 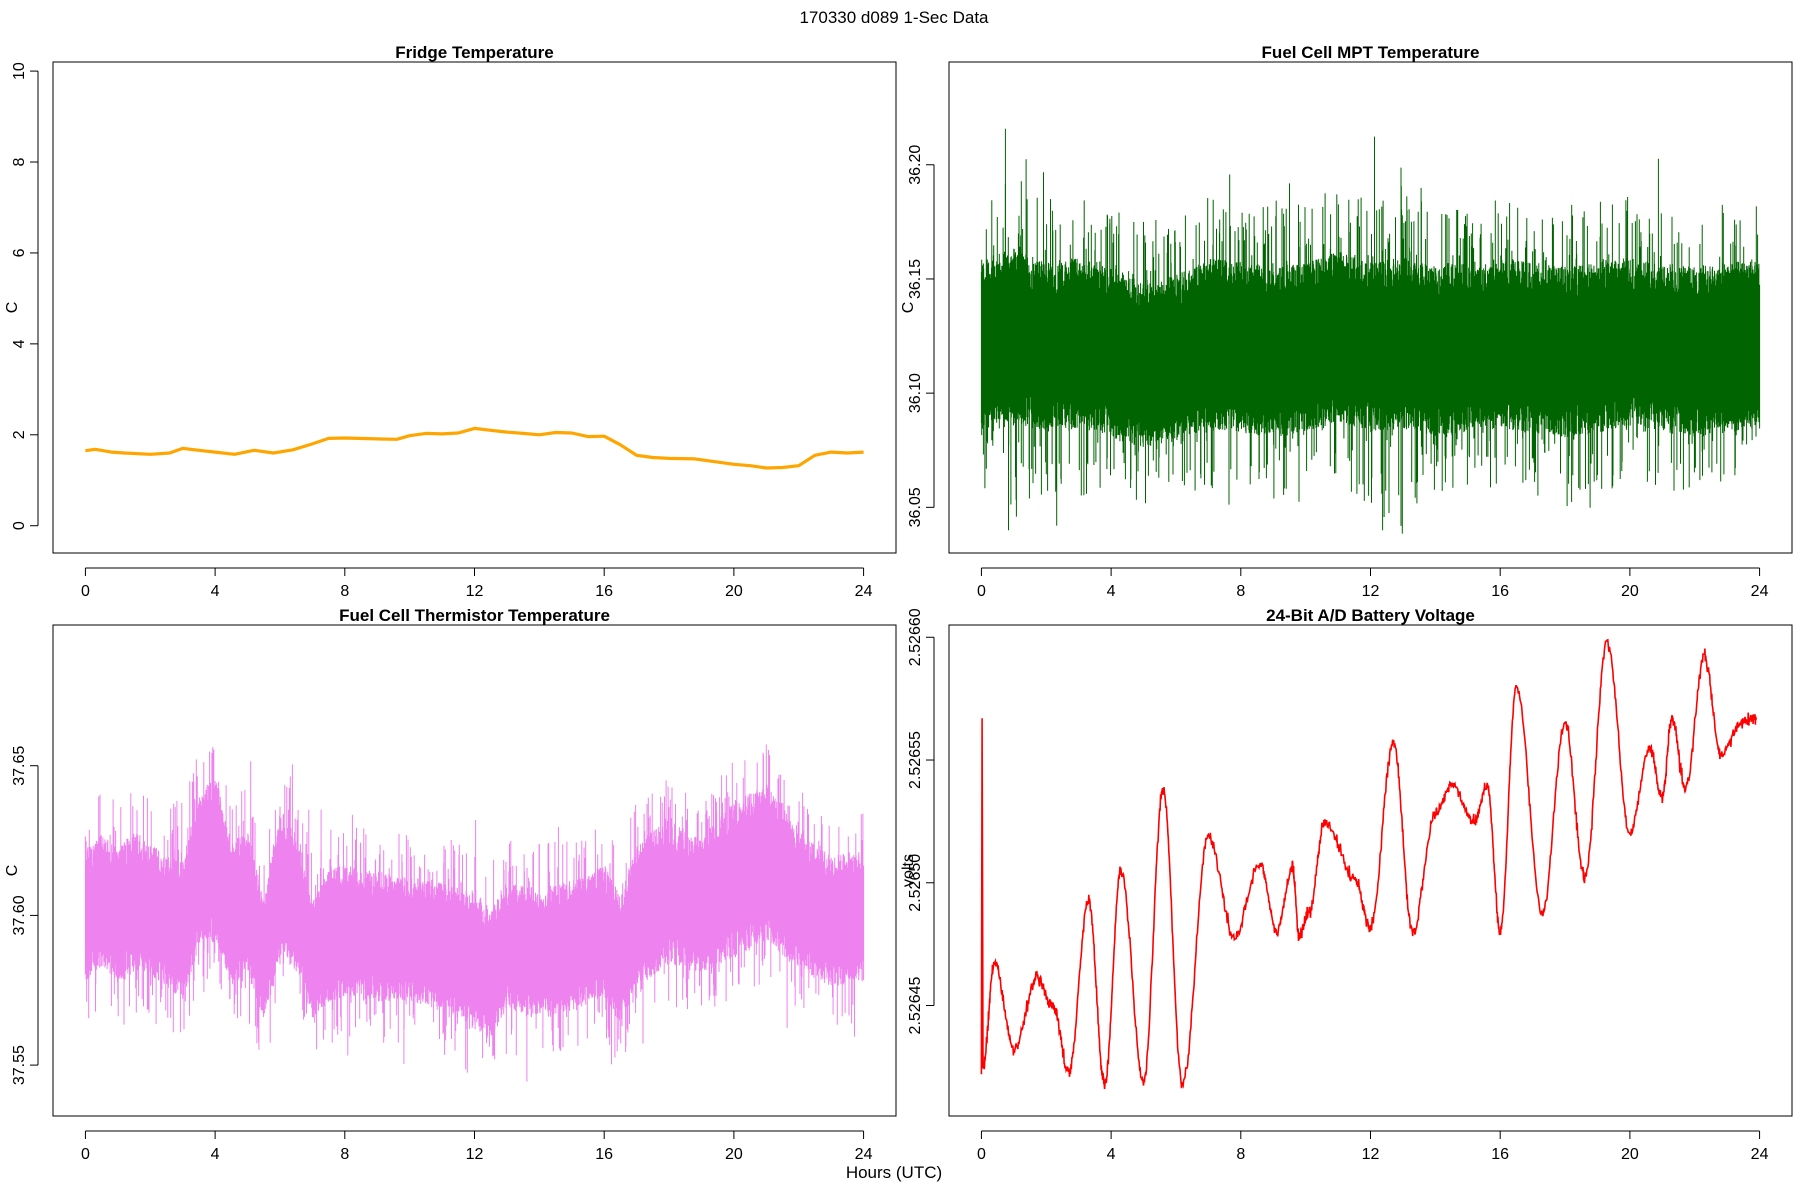 I want to click on fridge-y-tick-label: 4, so click(x=19, y=343).